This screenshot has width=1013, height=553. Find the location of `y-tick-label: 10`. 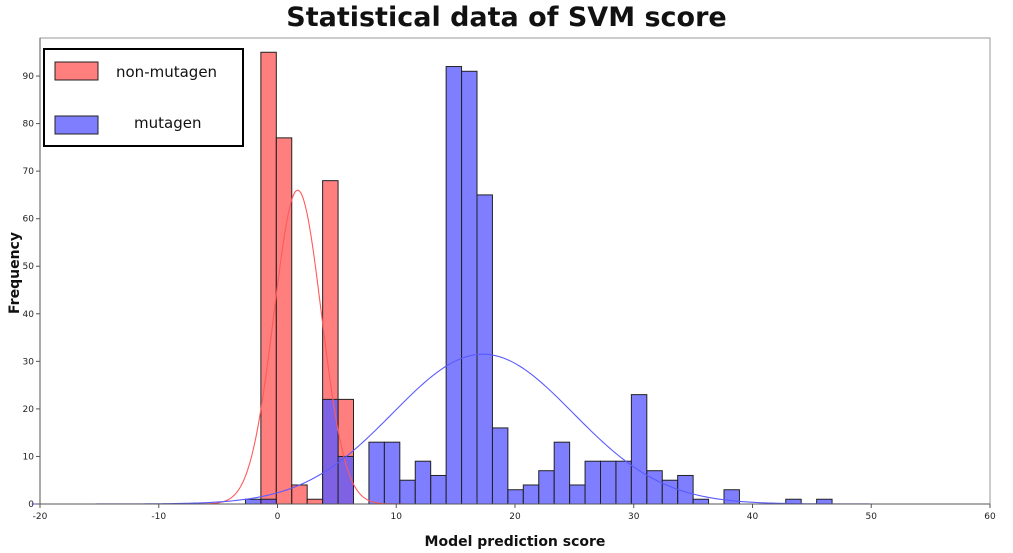

y-tick-label: 10 is located at coordinates (29, 457).